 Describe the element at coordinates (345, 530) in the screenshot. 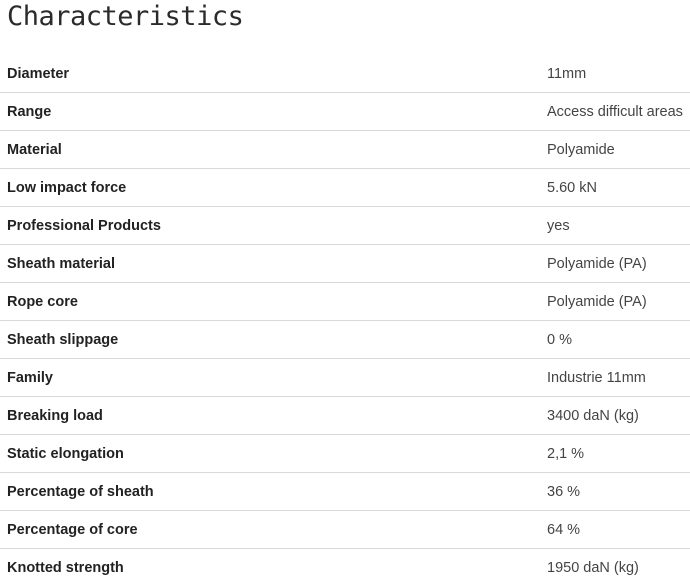

I see `table-row: Percentage of core 64 %` at that location.